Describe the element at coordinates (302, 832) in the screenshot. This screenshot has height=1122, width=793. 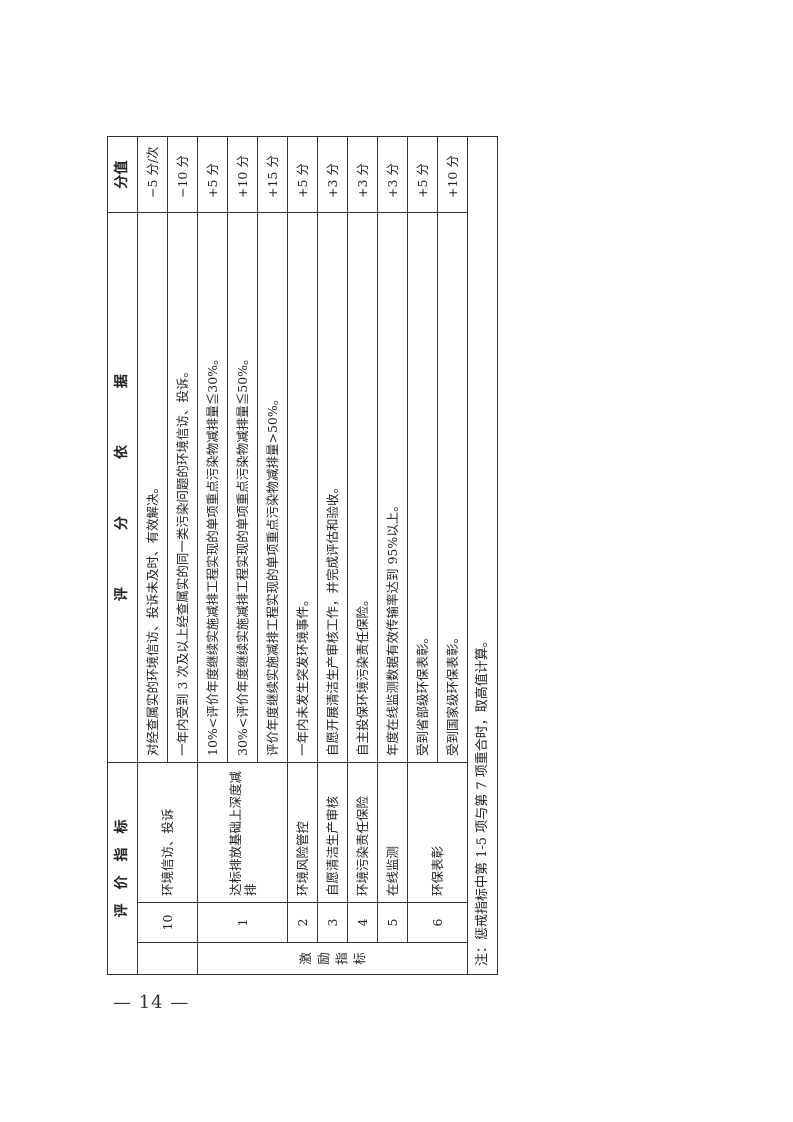
I see `indicator-name: 环境风险管控` at that location.